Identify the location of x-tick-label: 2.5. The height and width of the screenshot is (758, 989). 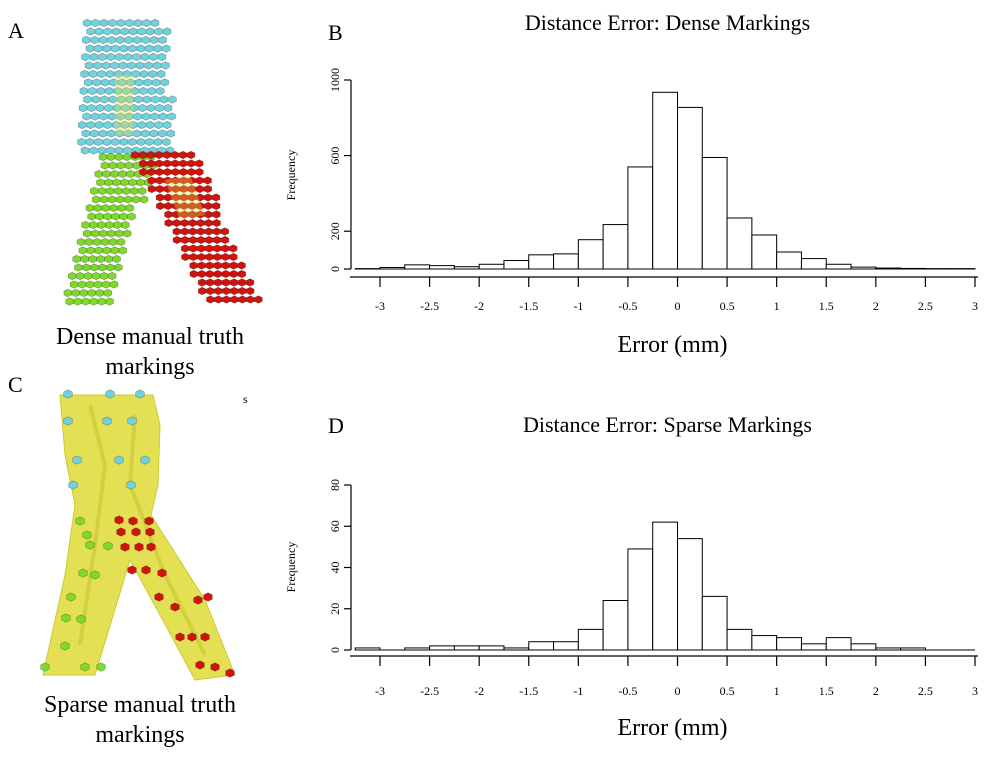
(925, 691).